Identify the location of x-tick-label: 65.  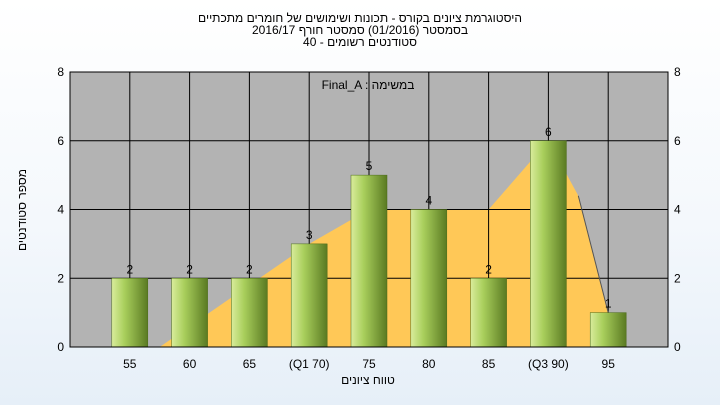
(250, 364).